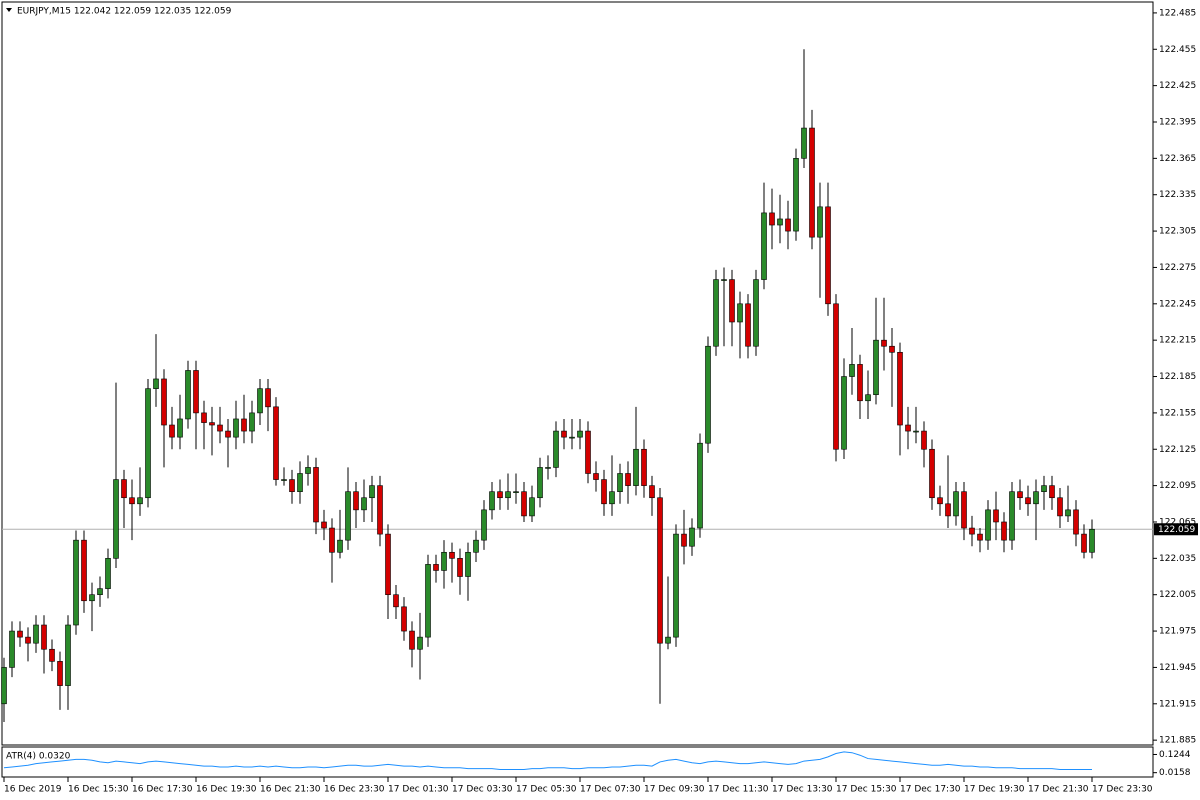 The width and height of the screenshot is (1200, 800). Describe the element at coordinates (1175, 773) in the screenshot. I see `y-tick-label: 0.0158` at that location.